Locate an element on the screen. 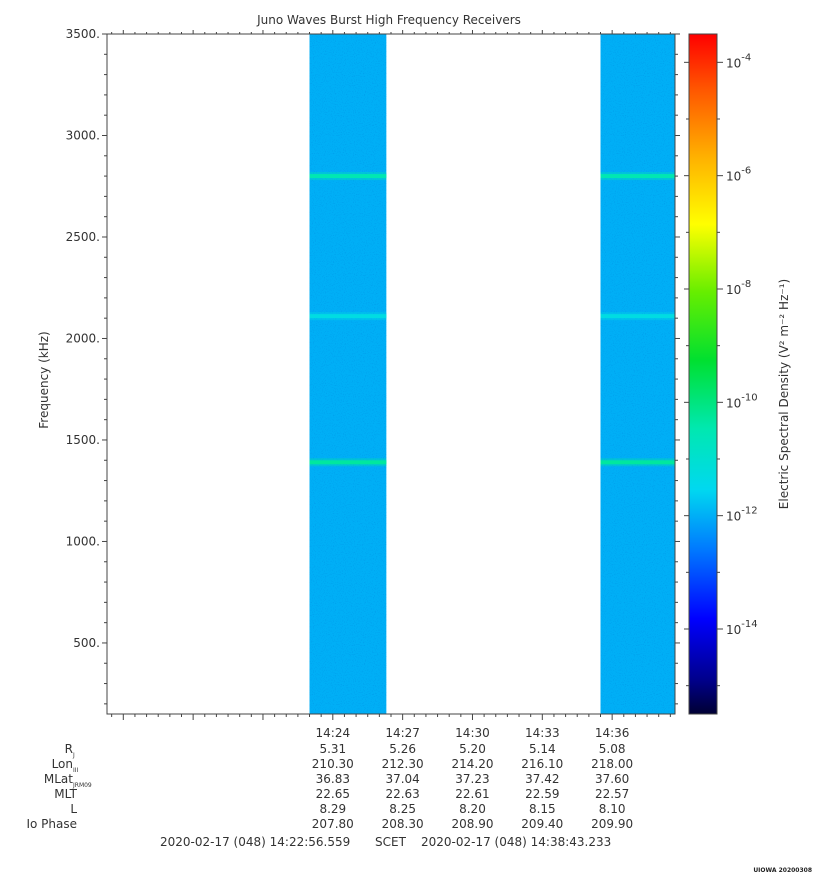 This screenshot has width=815, height=880. ephemeris-value: 218.00 is located at coordinates (612, 764).